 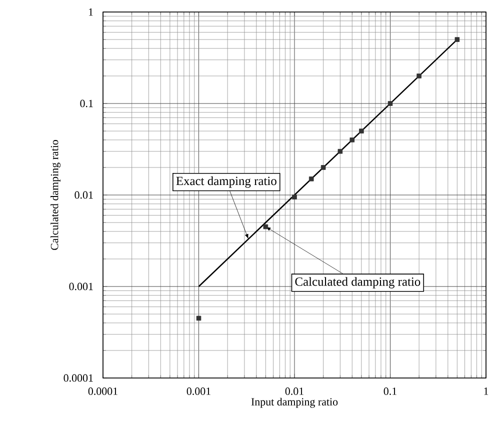 I want to click on y-tick-label: 0.01, so click(x=83, y=195).